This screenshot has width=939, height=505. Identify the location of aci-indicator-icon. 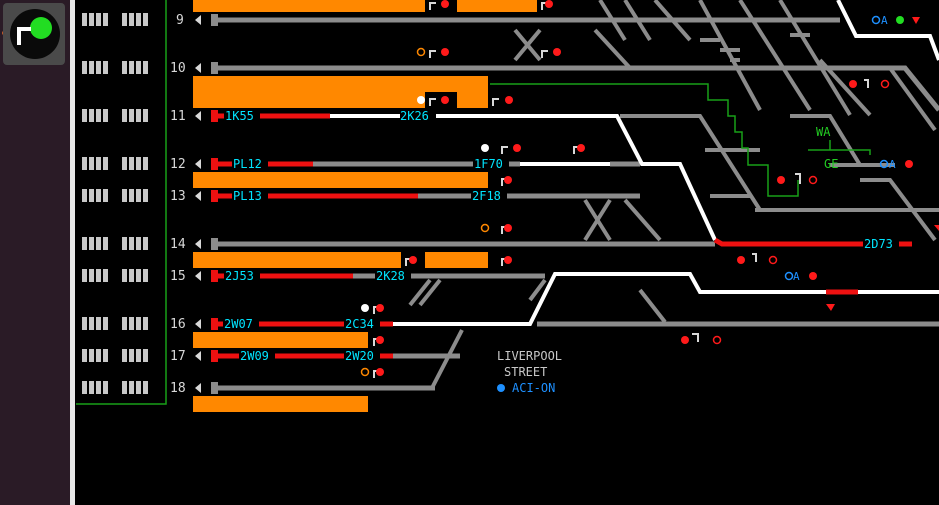
(501, 388).